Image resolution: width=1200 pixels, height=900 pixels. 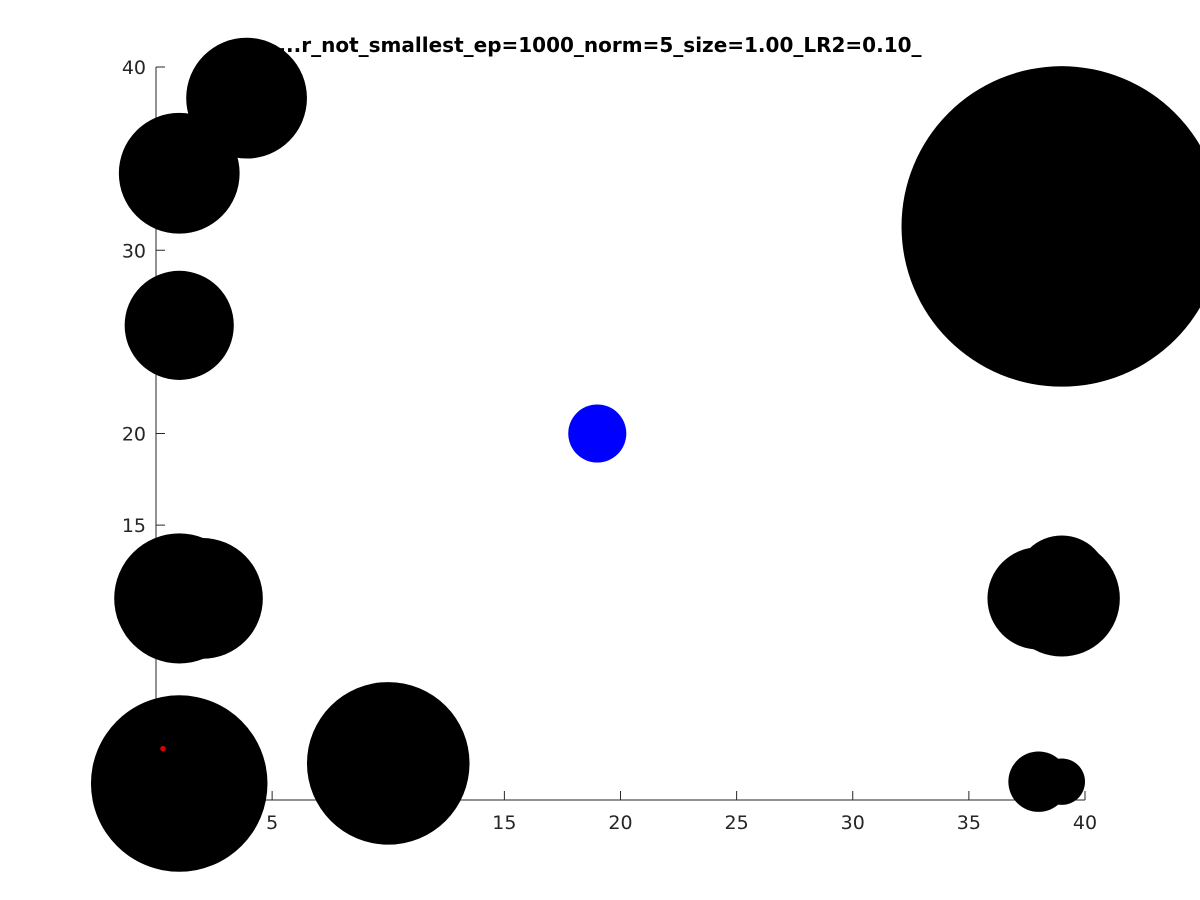 I want to click on x-tick-label: 20, so click(x=620, y=823).